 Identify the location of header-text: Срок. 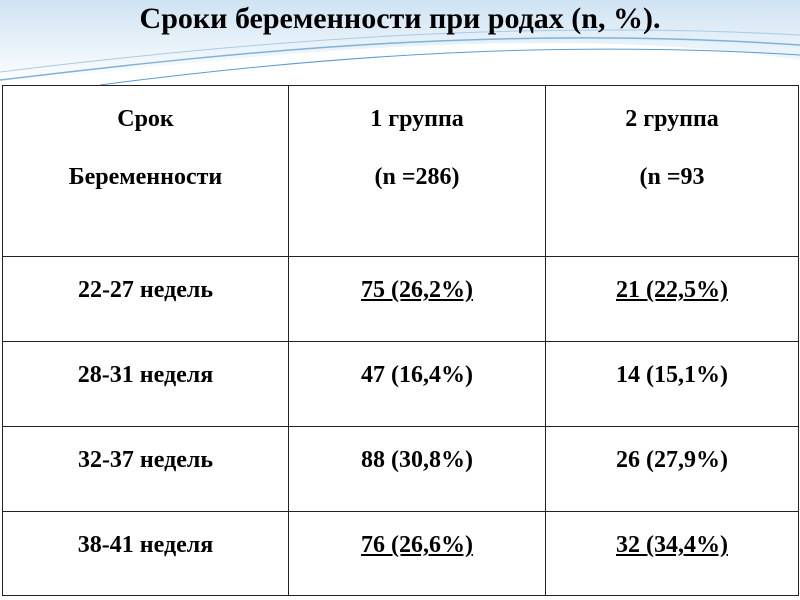
(145, 119).